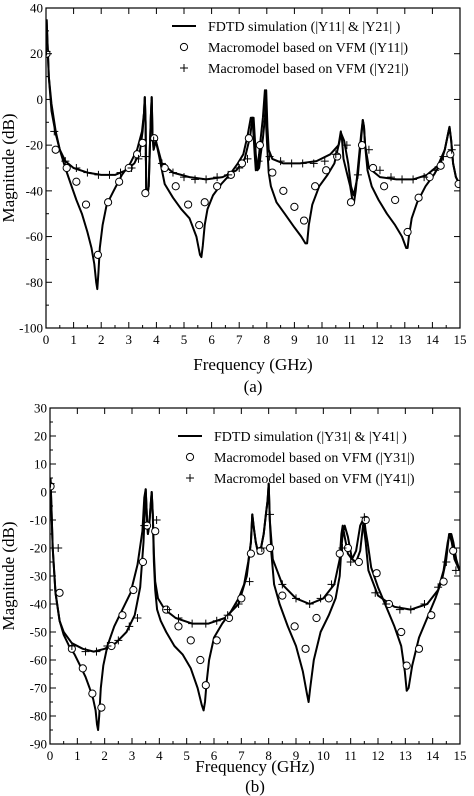 This screenshot has width=474, height=796. I want to click on chart-b-legend-item: Macromodel based on VFM (|Y31|), so click(300, 458).